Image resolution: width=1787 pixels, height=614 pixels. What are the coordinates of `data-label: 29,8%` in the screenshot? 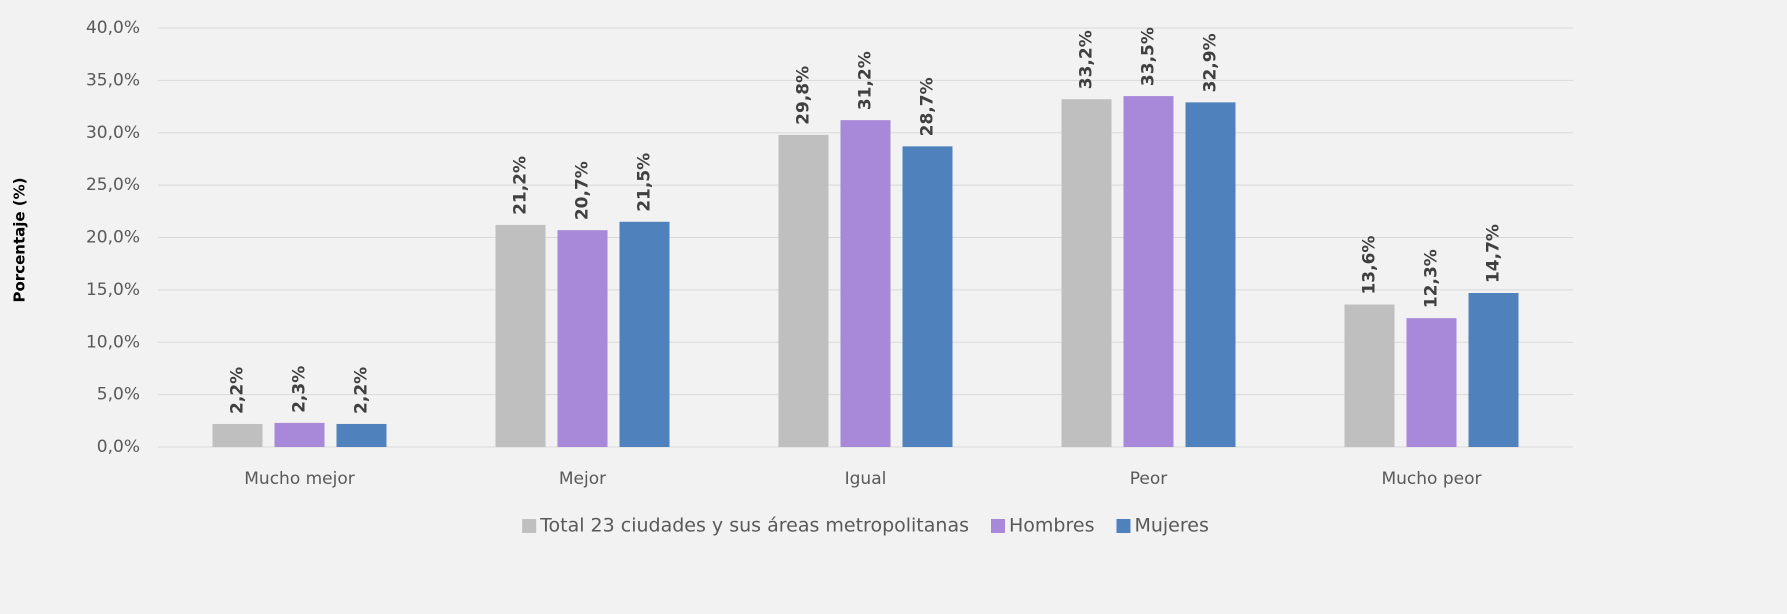 It's located at (804, 95).